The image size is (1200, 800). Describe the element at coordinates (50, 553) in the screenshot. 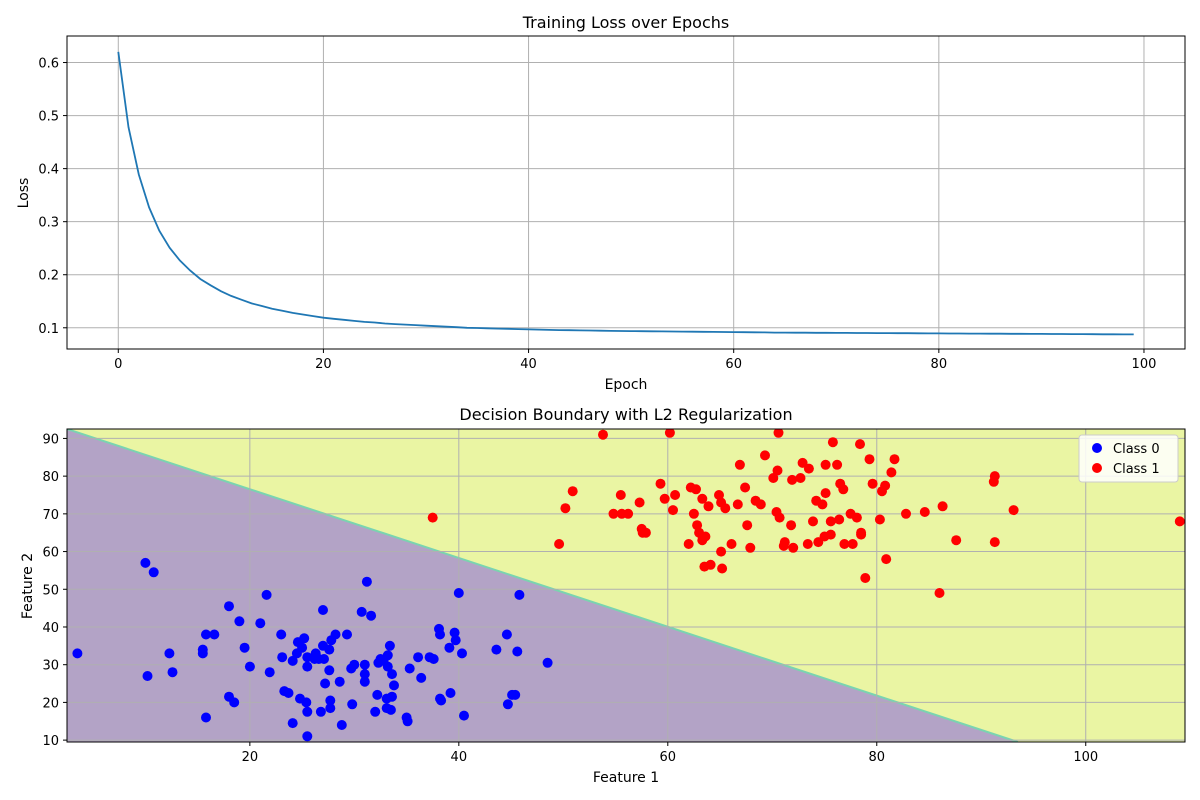

I see `y-tick-label: 60` at that location.